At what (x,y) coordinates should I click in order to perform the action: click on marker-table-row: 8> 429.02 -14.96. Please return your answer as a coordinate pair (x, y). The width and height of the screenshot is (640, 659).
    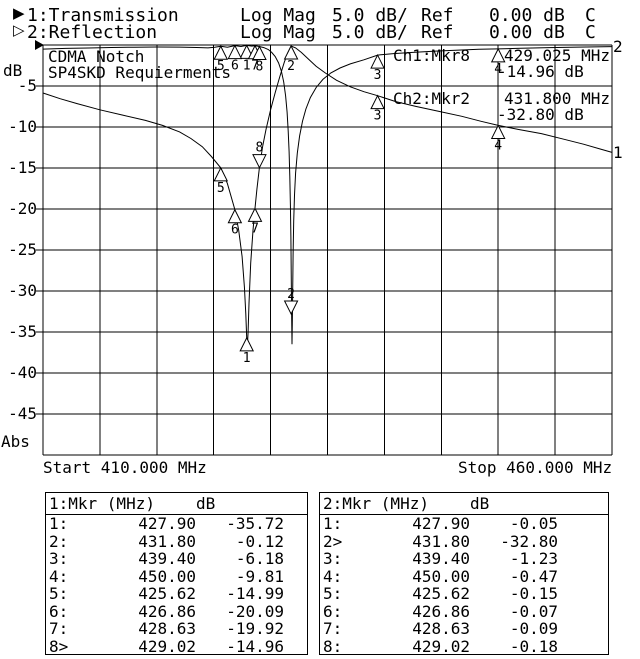
    Looking at the image, I should click on (176, 647).